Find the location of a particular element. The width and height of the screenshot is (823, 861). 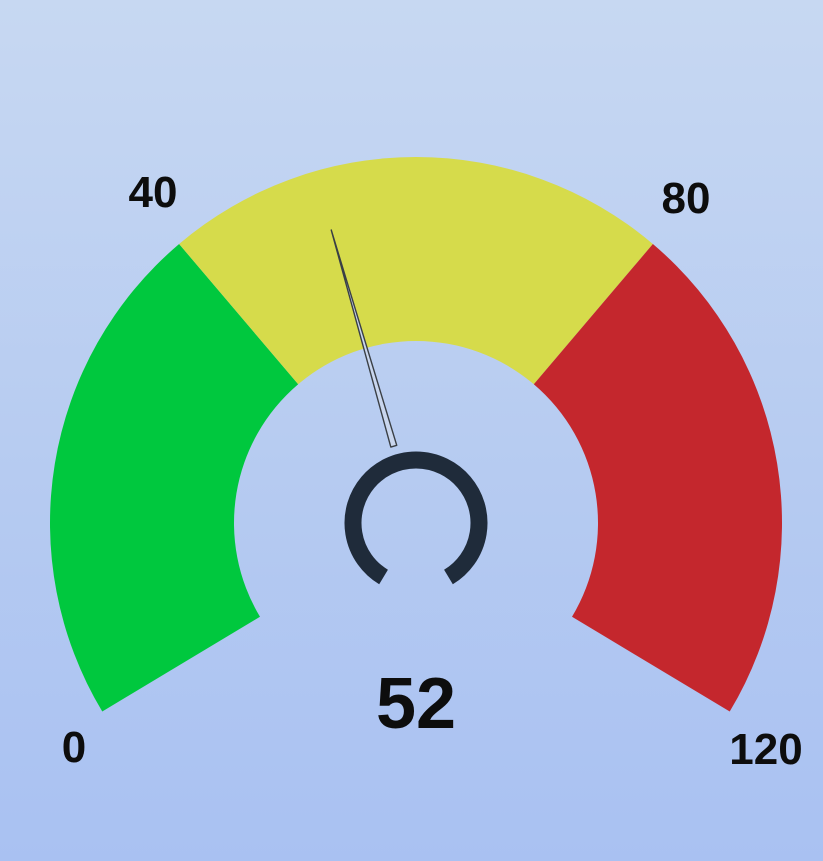

gauge-value-label: 52 is located at coordinates (416, 704).